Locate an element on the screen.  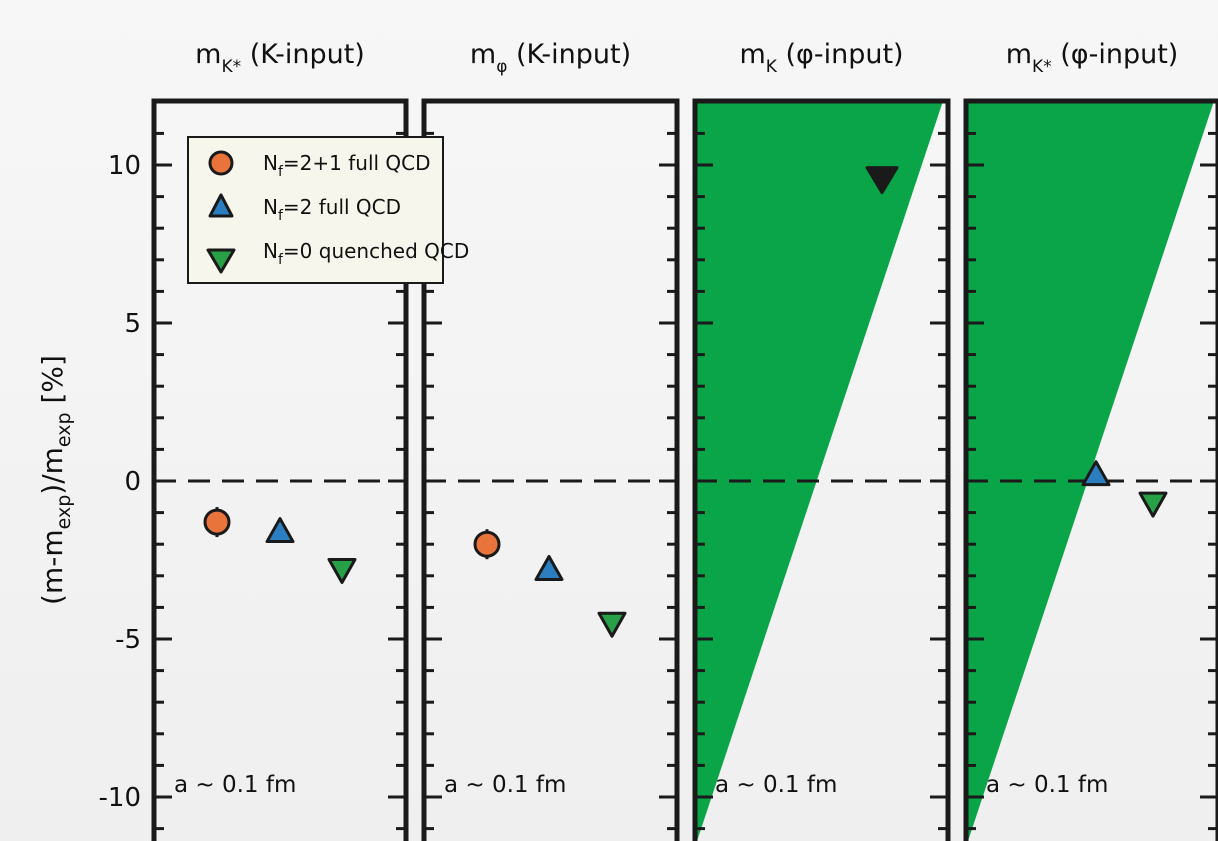
y-axis-label-part: (m-m is located at coordinates (52, 567).